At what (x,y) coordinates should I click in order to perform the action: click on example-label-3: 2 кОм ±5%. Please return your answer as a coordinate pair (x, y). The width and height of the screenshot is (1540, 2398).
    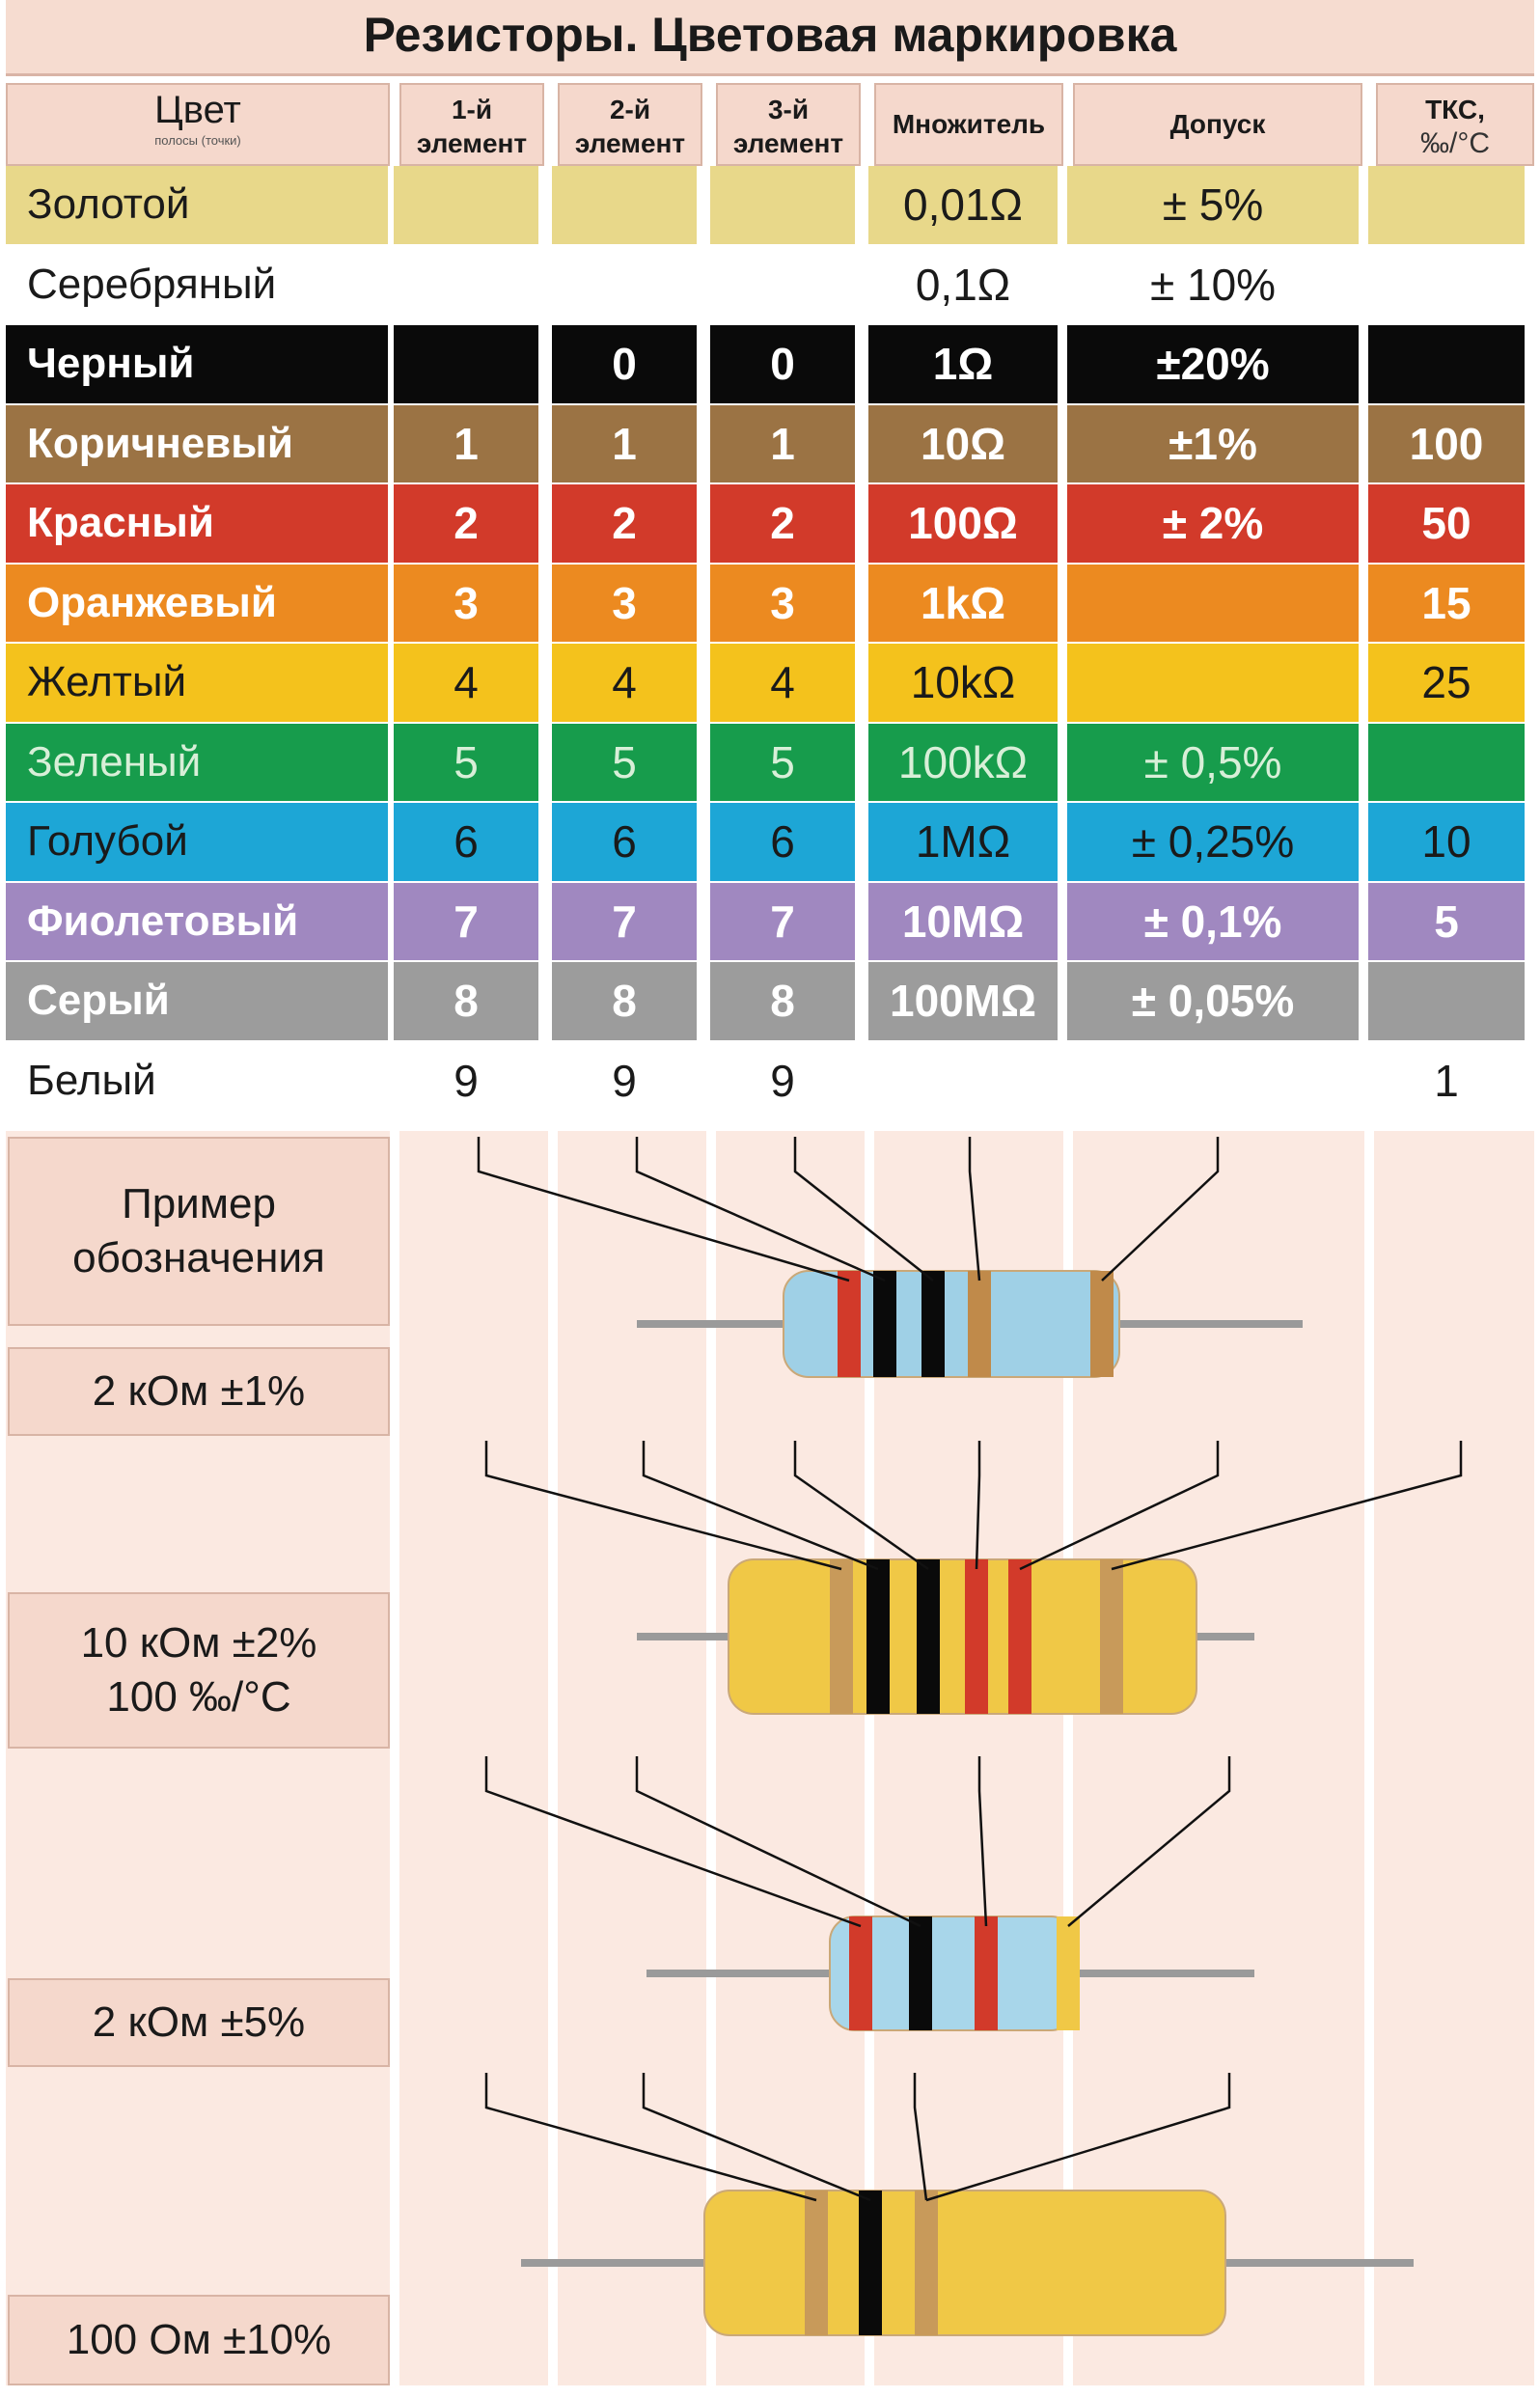
    Looking at the image, I should click on (199, 2023).